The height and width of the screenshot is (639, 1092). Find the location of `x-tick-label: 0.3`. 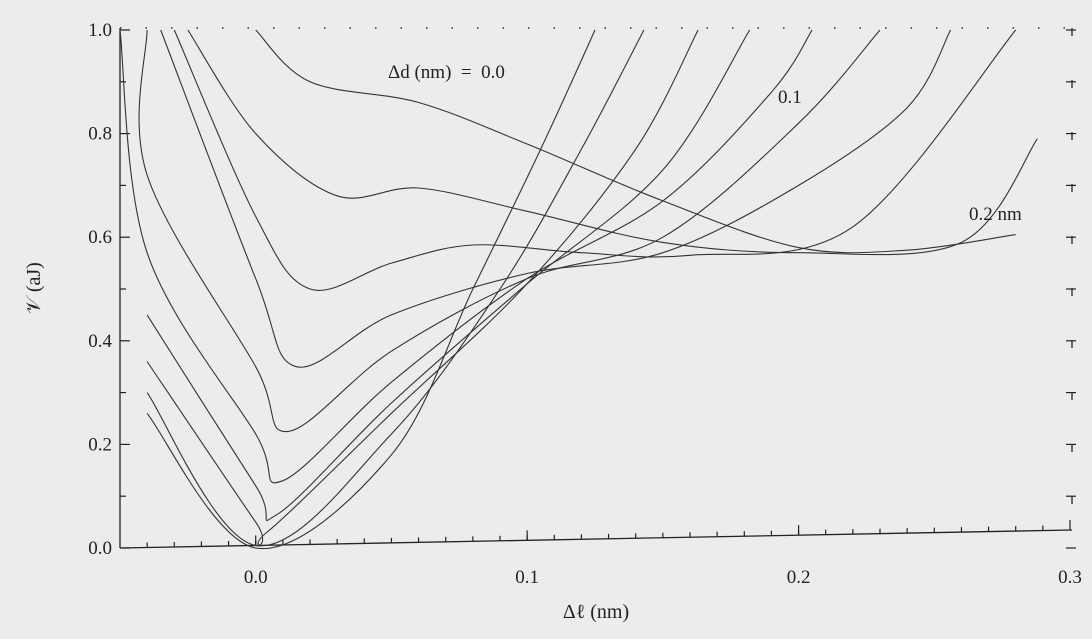

x-tick-label: 0.3 is located at coordinates (1070, 577).